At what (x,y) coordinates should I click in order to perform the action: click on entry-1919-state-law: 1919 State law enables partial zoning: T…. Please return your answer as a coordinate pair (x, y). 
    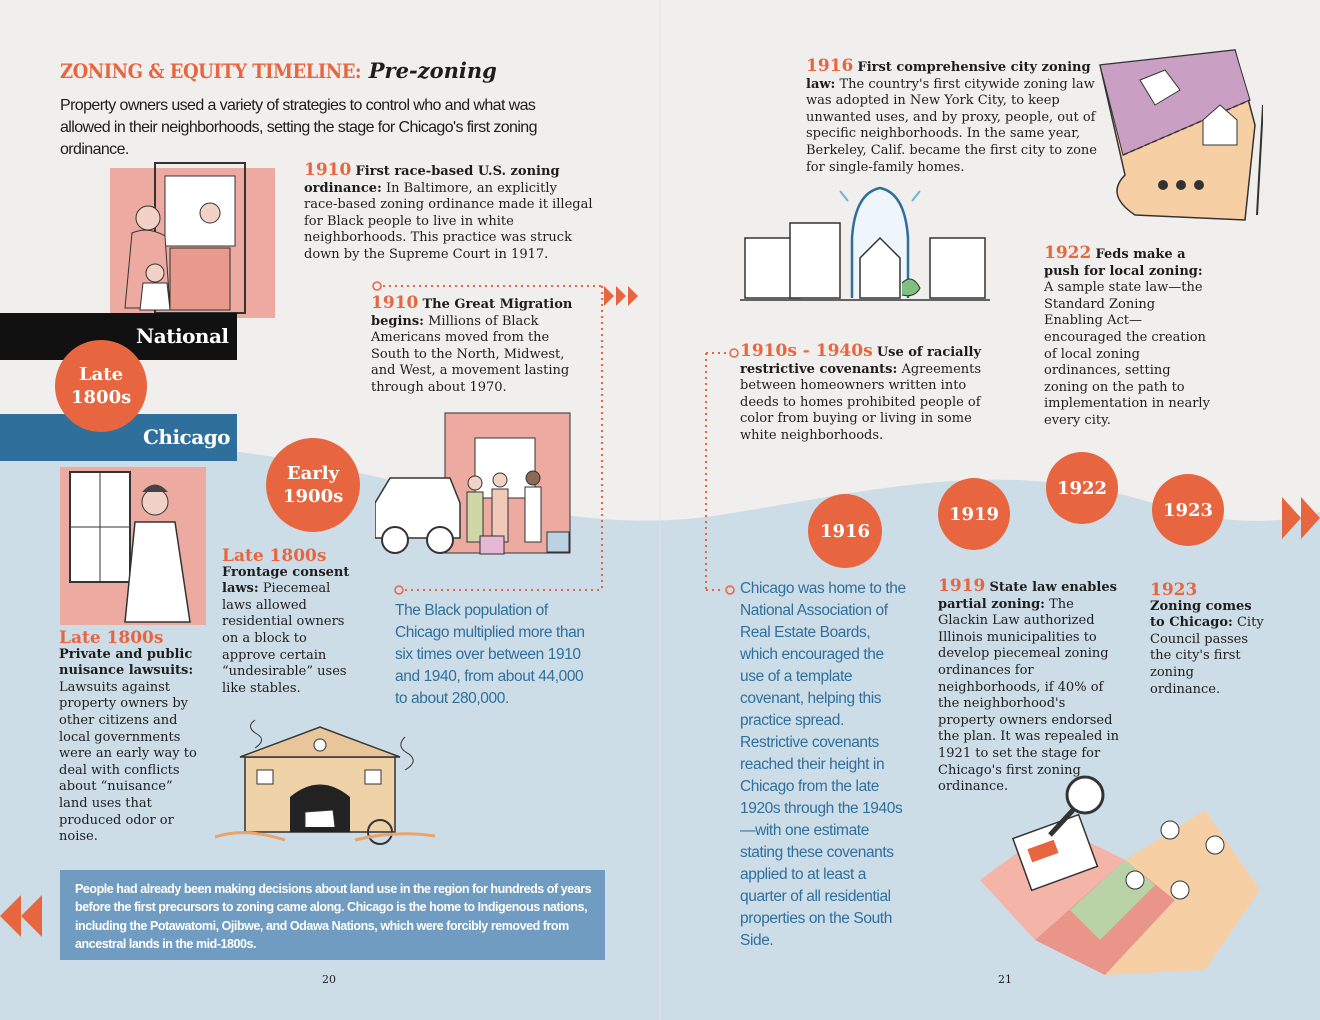
    Looking at the image, I should click on (1028, 685).